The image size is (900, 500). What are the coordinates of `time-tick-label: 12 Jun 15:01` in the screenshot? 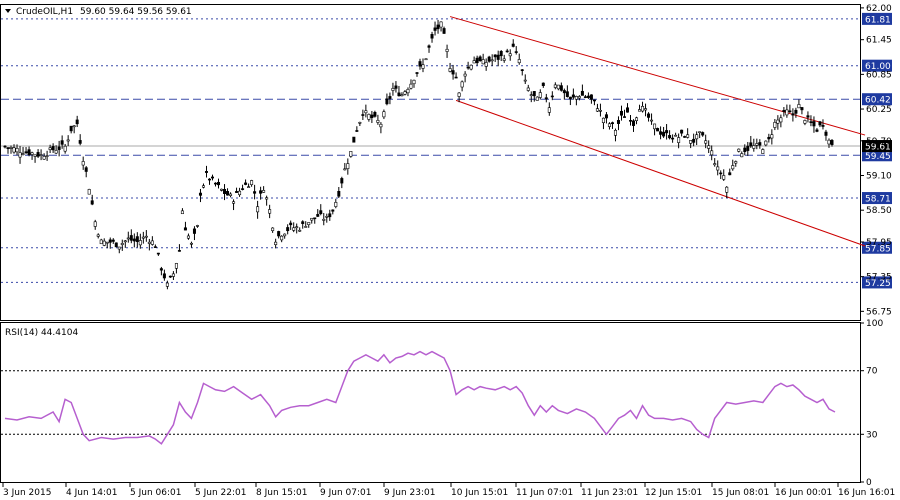 It's located at (673, 493).